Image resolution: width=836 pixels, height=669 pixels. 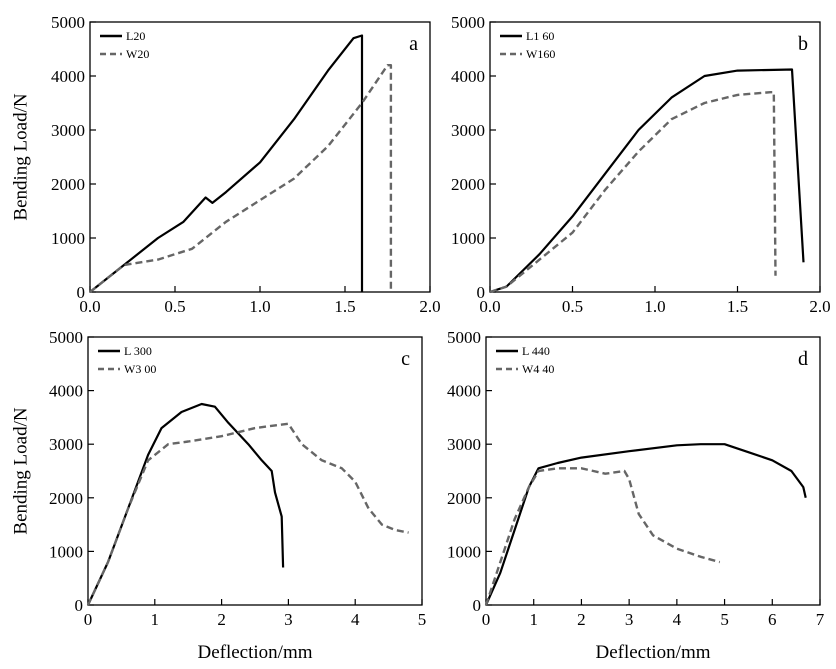 I want to click on x-tick-label-c: 2, so click(x=221, y=619).